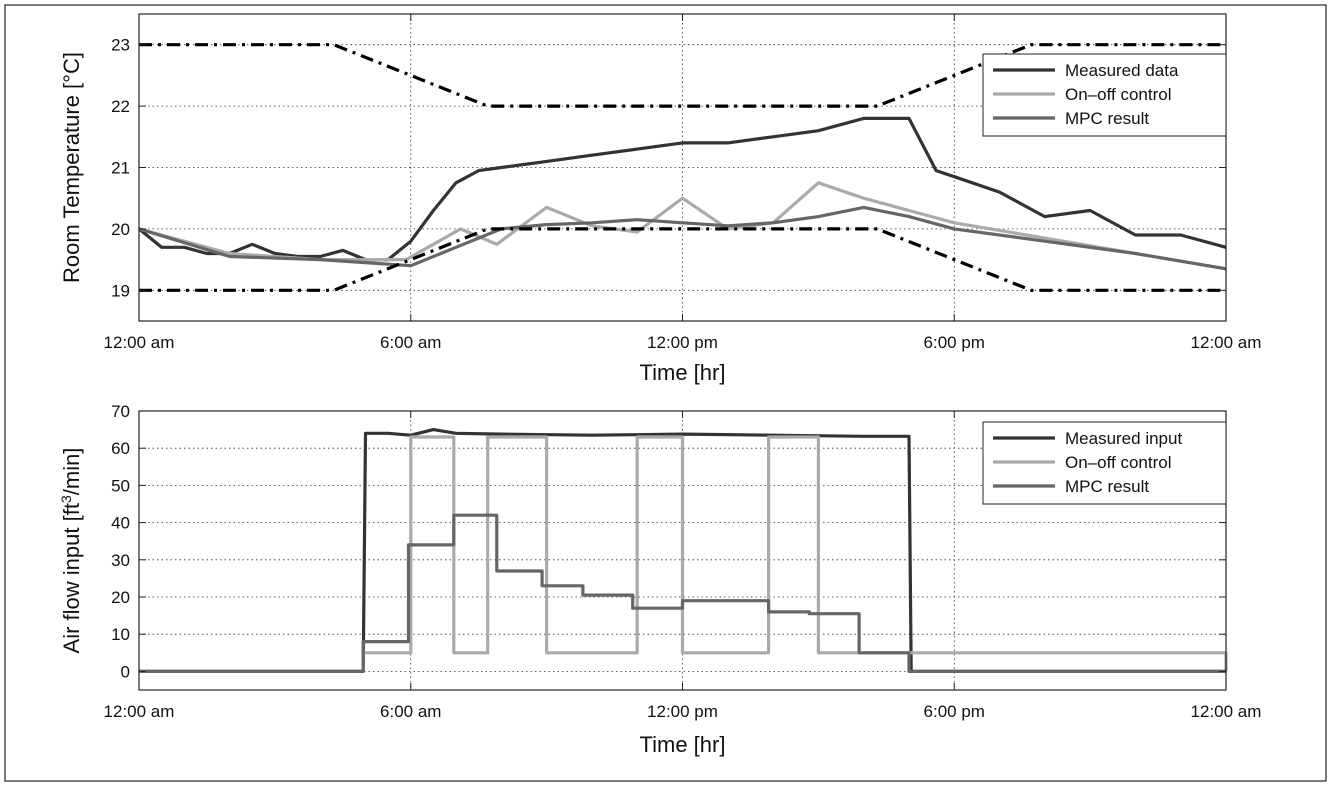 The image size is (1331, 791). I want to click on y-tick-label: 0, so click(125, 671).